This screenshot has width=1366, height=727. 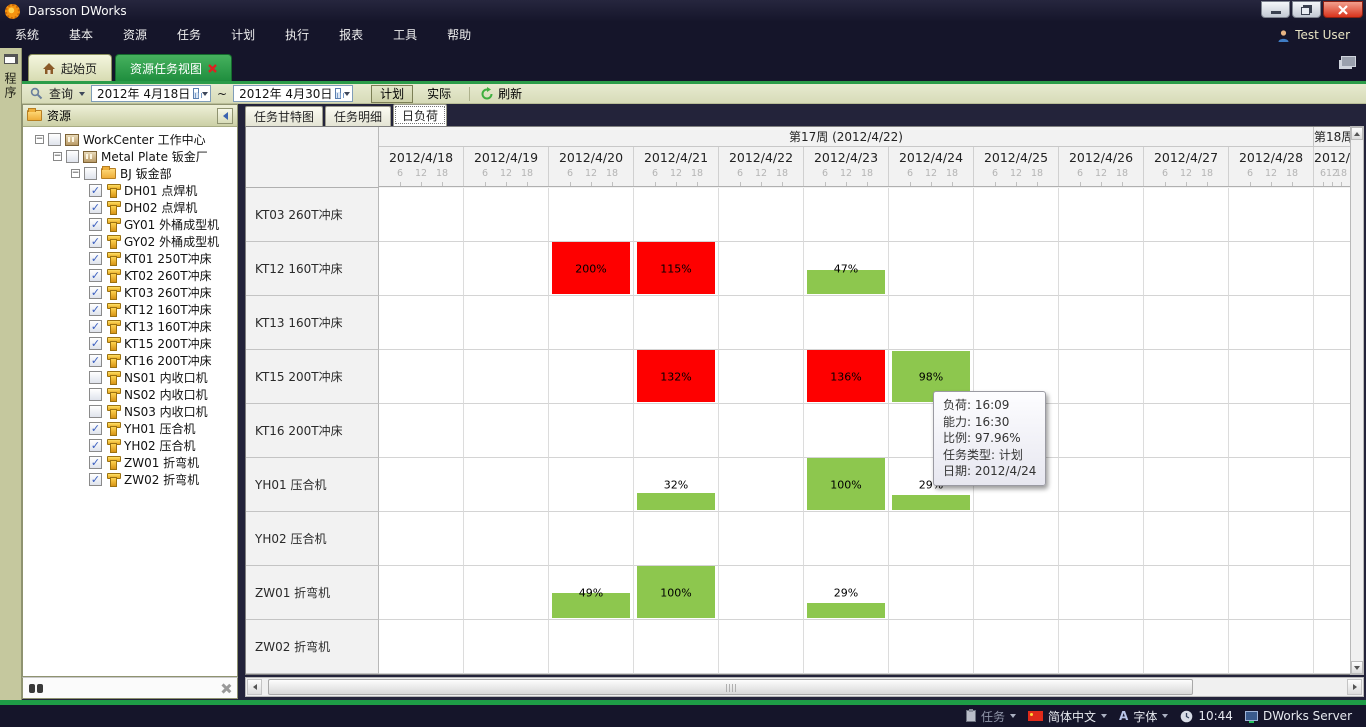 What do you see at coordinates (846, 593) in the screenshot?
I see `load-cell: 29%` at bounding box center [846, 593].